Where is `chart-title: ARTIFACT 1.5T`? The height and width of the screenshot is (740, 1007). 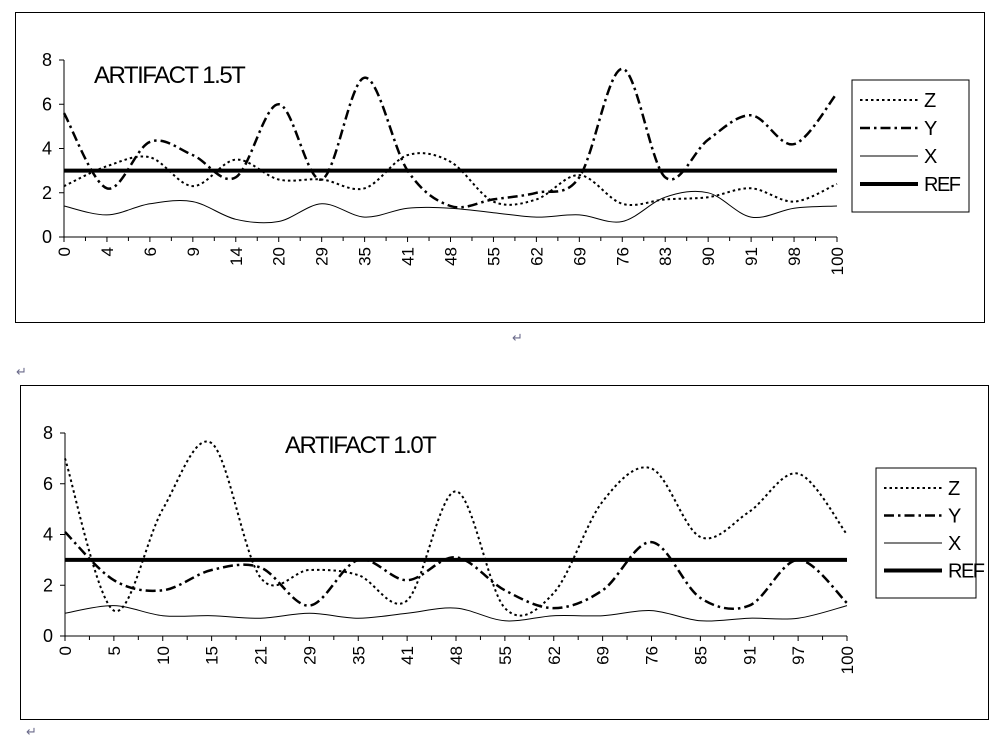
chart-title: ARTIFACT 1.5T is located at coordinates (170, 75).